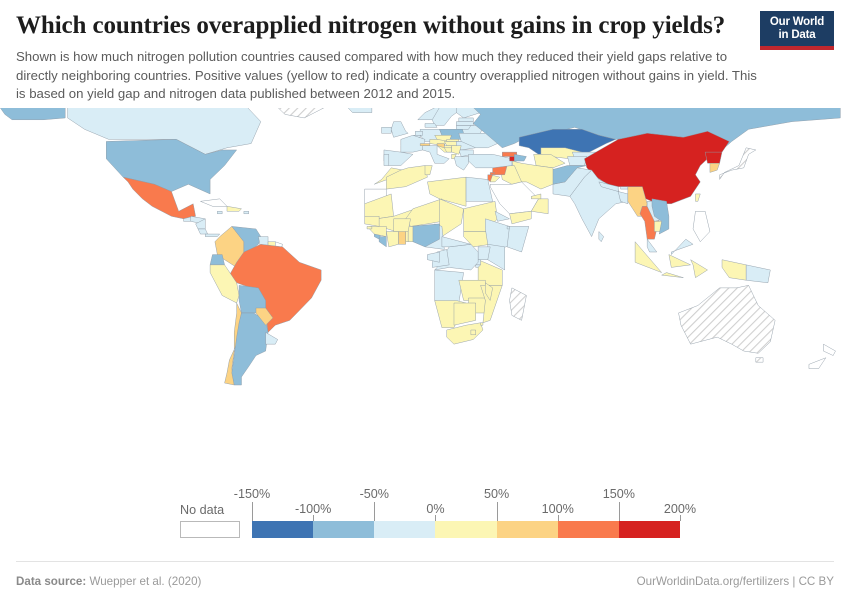  What do you see at coordinates (424, 213) in the screenshot?
I see `country-niger: Niger` at bounding box center [424, 213].